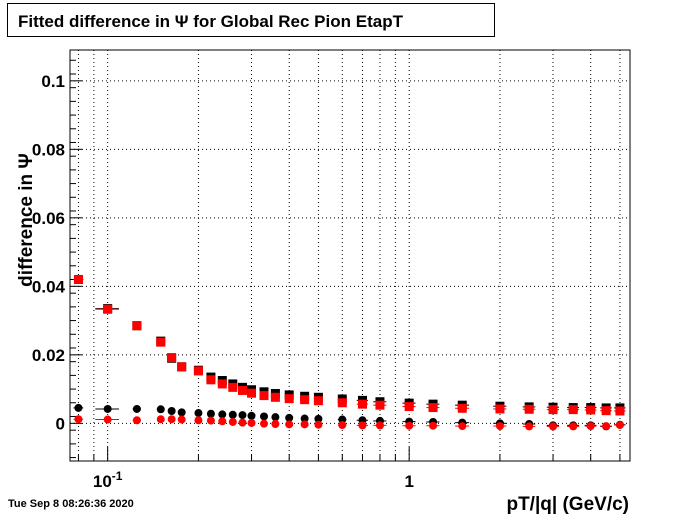 The height and width of the screenshot is (514, 700). I want to click on y-tick-label: 0.1, so click(53, 81).